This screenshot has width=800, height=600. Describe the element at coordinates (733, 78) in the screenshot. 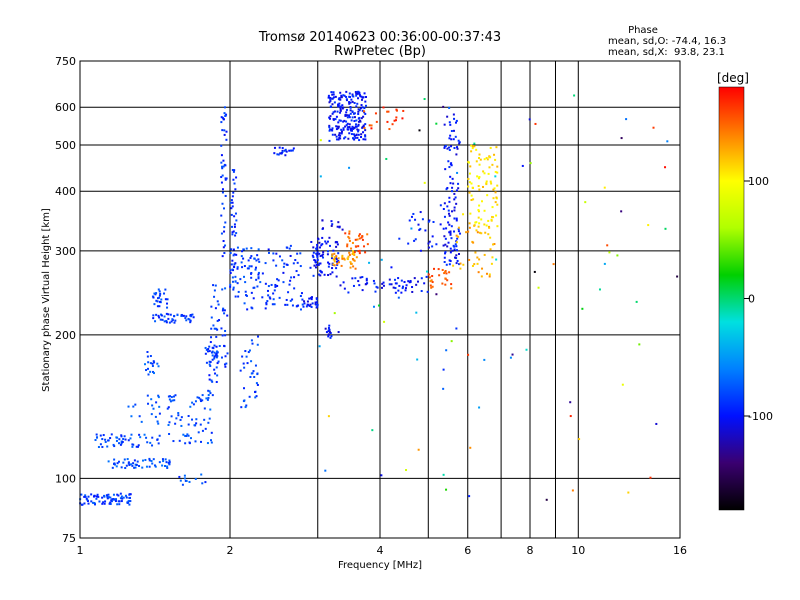

I see `colorbar-label: [deg]` at that location.